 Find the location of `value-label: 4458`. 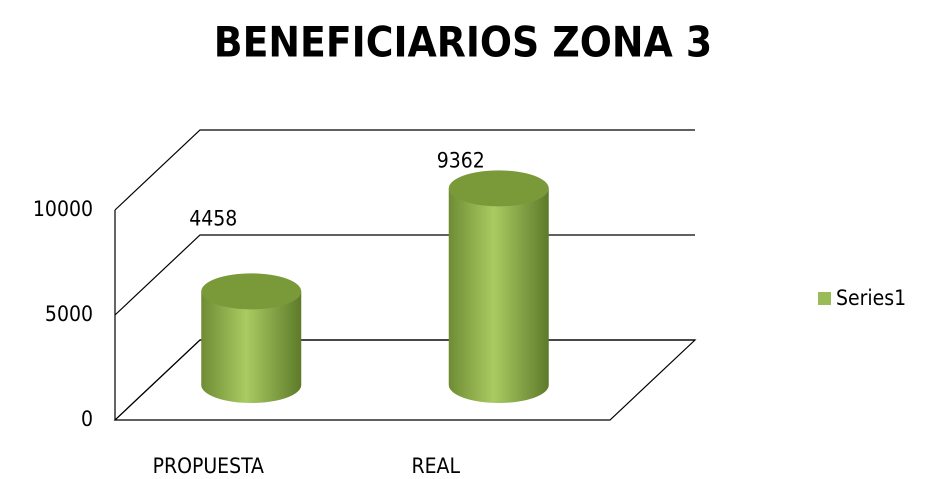

value-label: 4458 is located at coordinates (213, 218).